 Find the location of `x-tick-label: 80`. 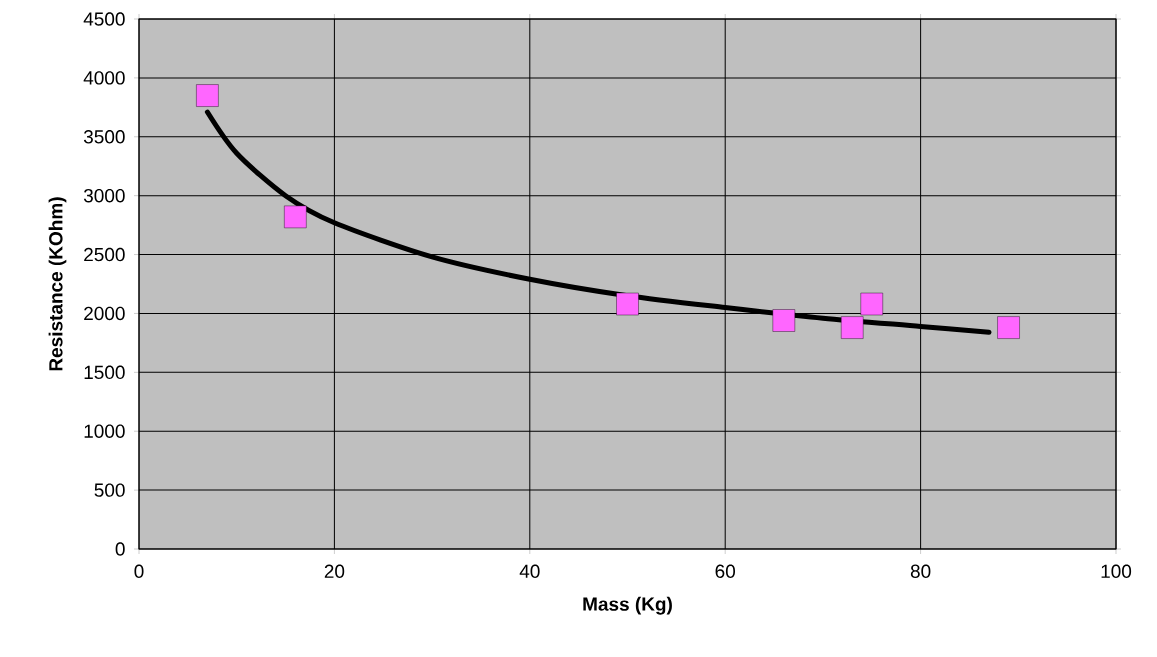

x-tick-label: 80 is located at coordinates (920, 571).